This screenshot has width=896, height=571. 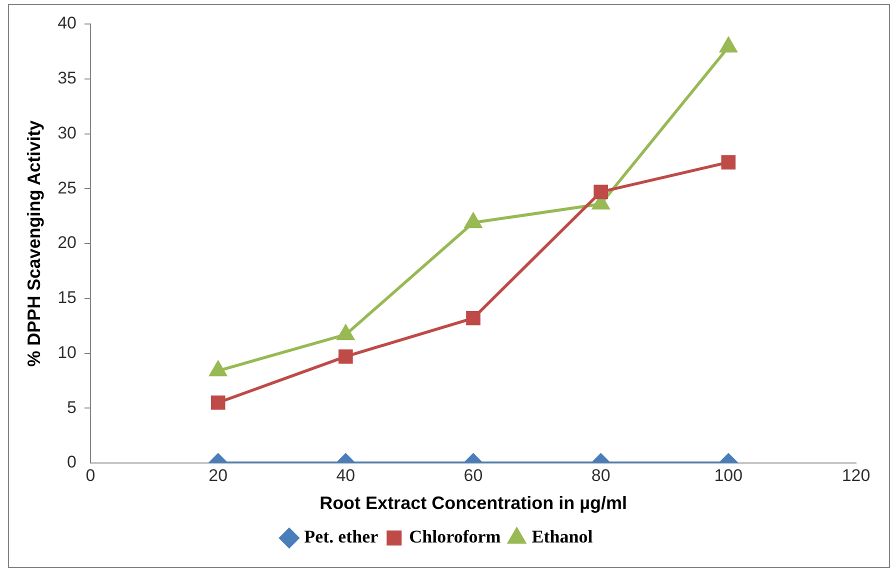 I want to click on x-tick-label: 80, so click(x=600, y=475).